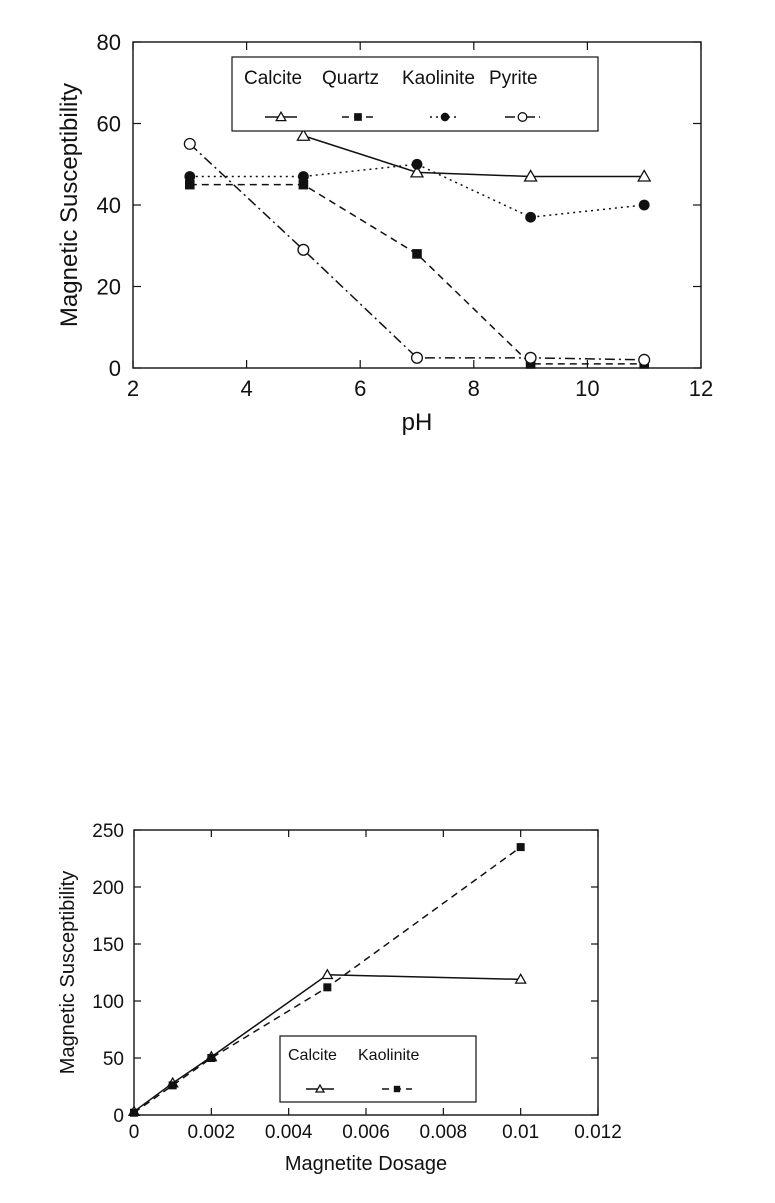  I want to click on y-tick-label: 80, so click(109, 42).